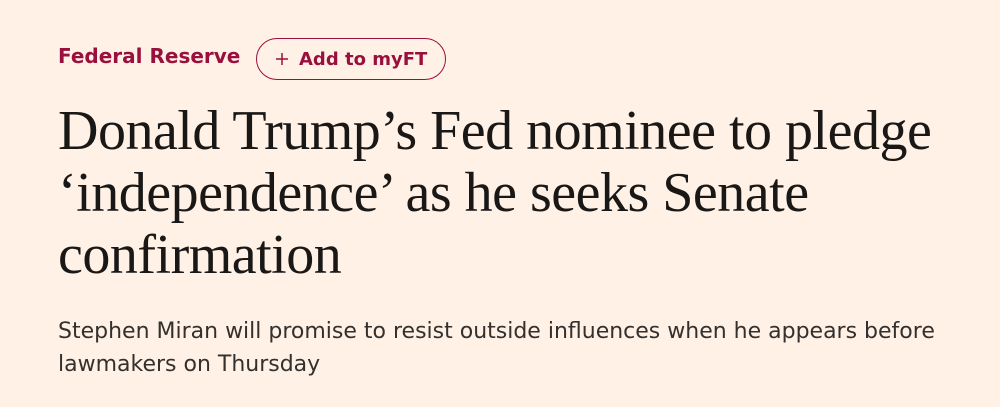 Image resolution: width=1000 pixels, height=407 pixels. I want to click on topic-link: Federal Reserve, so click(149, 56).